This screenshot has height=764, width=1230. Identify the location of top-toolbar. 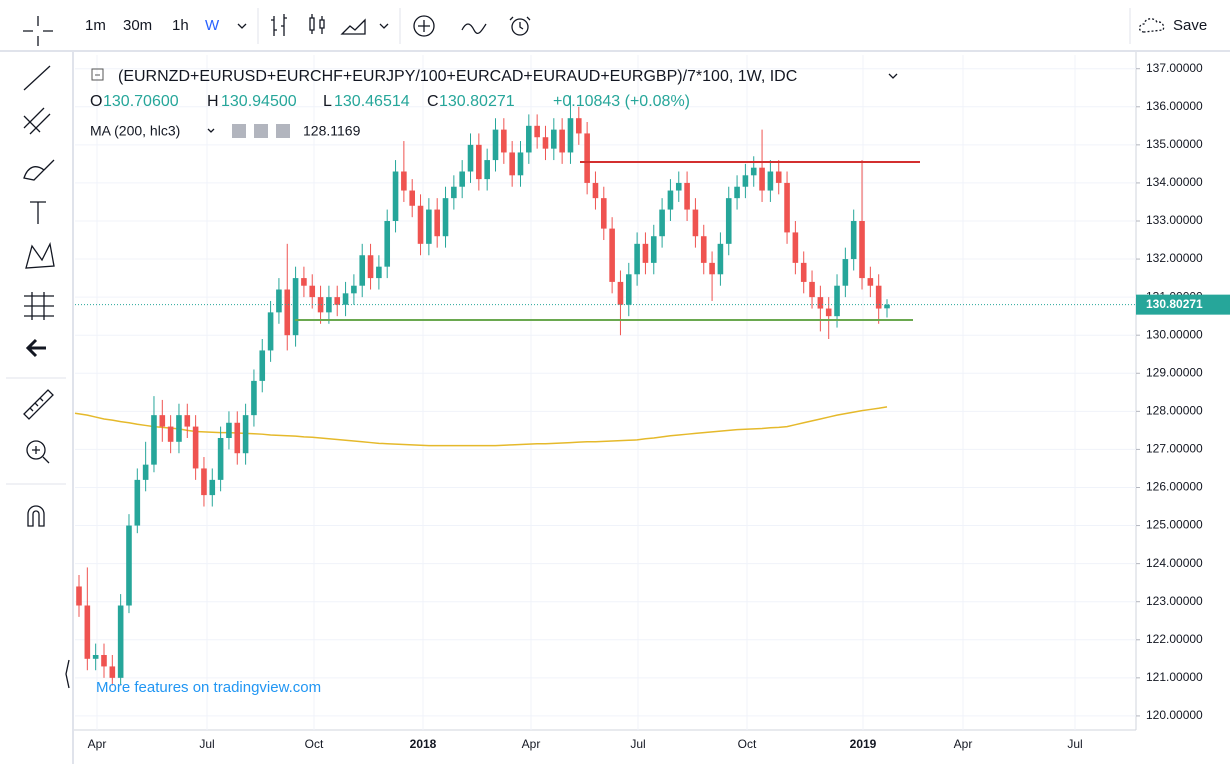
(615, 25).